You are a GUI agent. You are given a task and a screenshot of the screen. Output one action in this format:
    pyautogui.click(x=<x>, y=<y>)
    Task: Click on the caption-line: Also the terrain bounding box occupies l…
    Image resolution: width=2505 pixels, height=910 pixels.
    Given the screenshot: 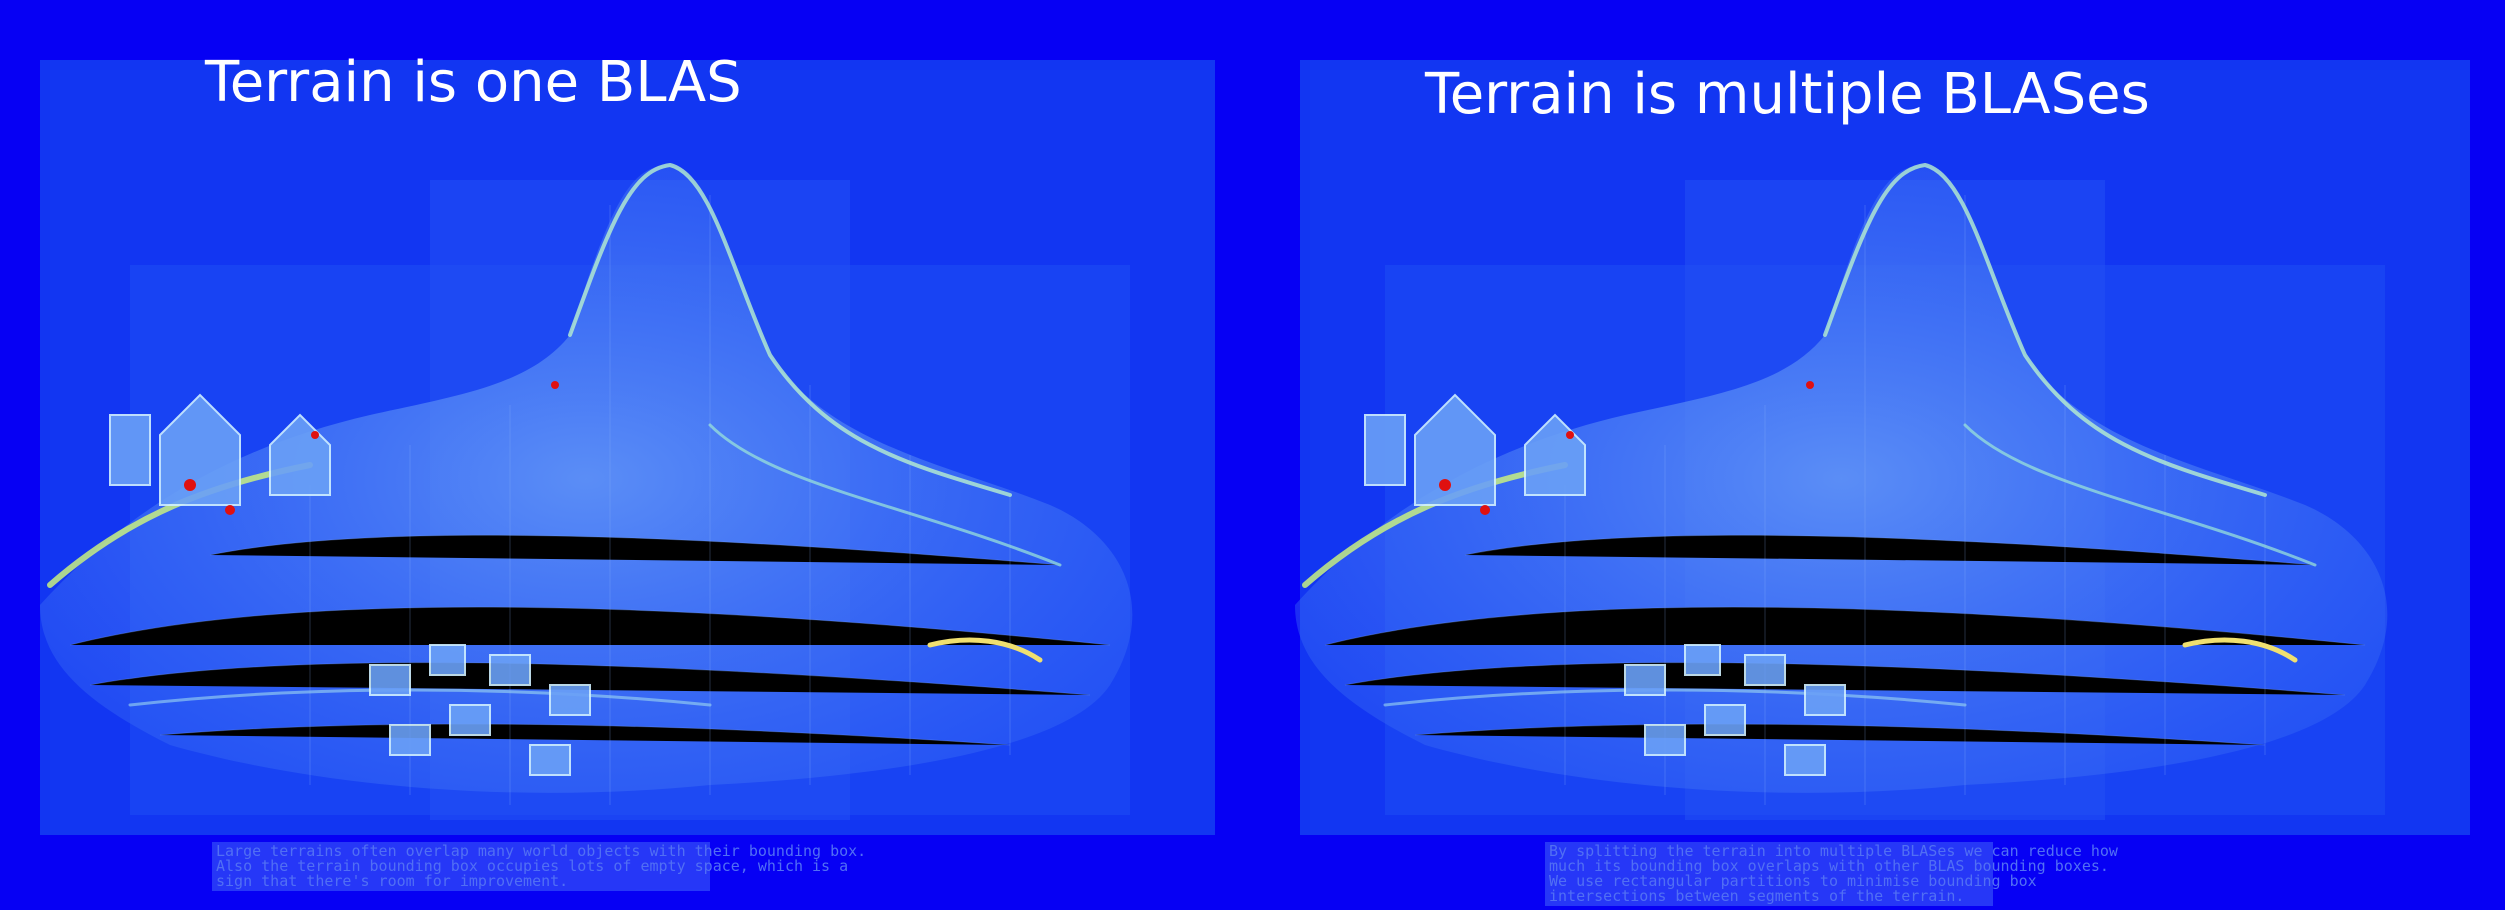 What is the action you would take?
    pyautogui.click(x=532, y=866)
    